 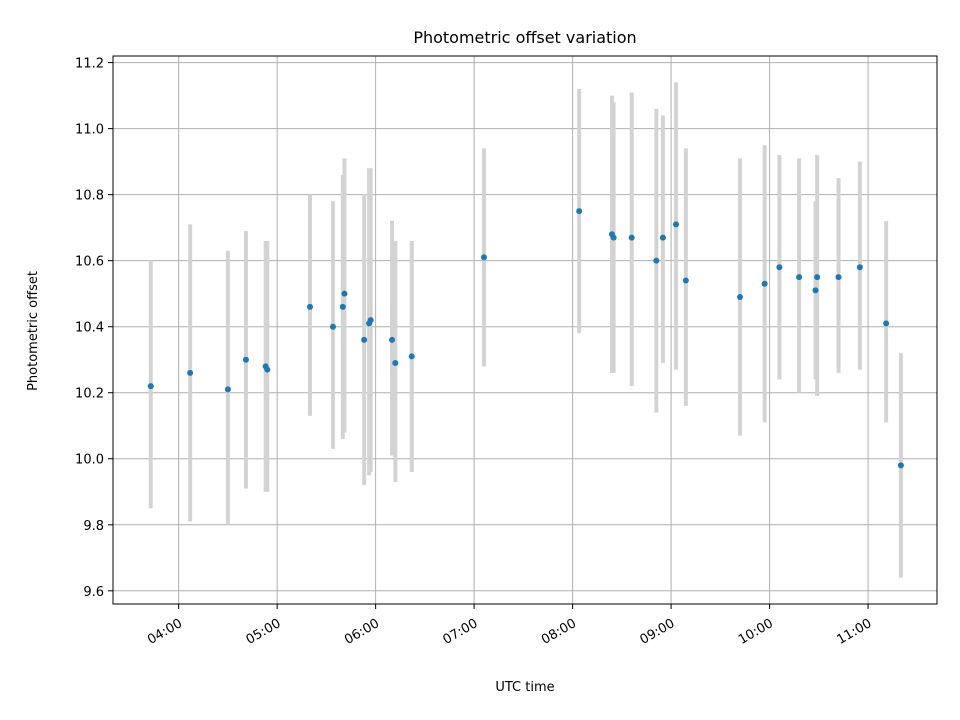 What do you see at coordinates (93, 526) in the screenshot?
I see `y-tick-label: 9.8` at bounding box center [93, 526].